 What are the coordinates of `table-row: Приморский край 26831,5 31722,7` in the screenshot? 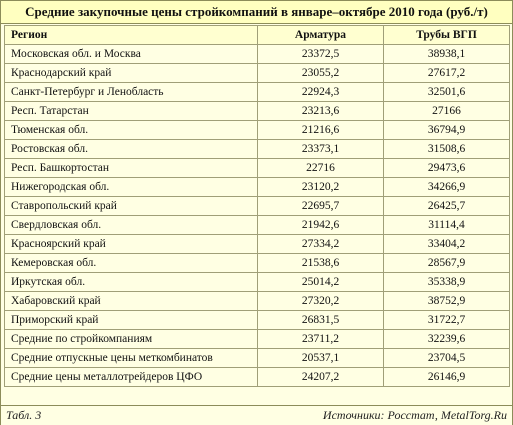 It's located at (257, 320).